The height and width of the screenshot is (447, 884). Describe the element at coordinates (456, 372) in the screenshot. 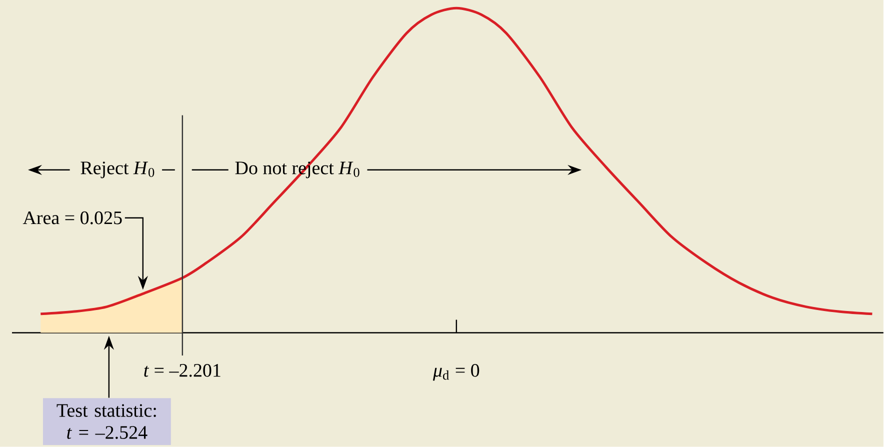

I see `x-tick-label: μ$_{d}$ = 0` at that location.